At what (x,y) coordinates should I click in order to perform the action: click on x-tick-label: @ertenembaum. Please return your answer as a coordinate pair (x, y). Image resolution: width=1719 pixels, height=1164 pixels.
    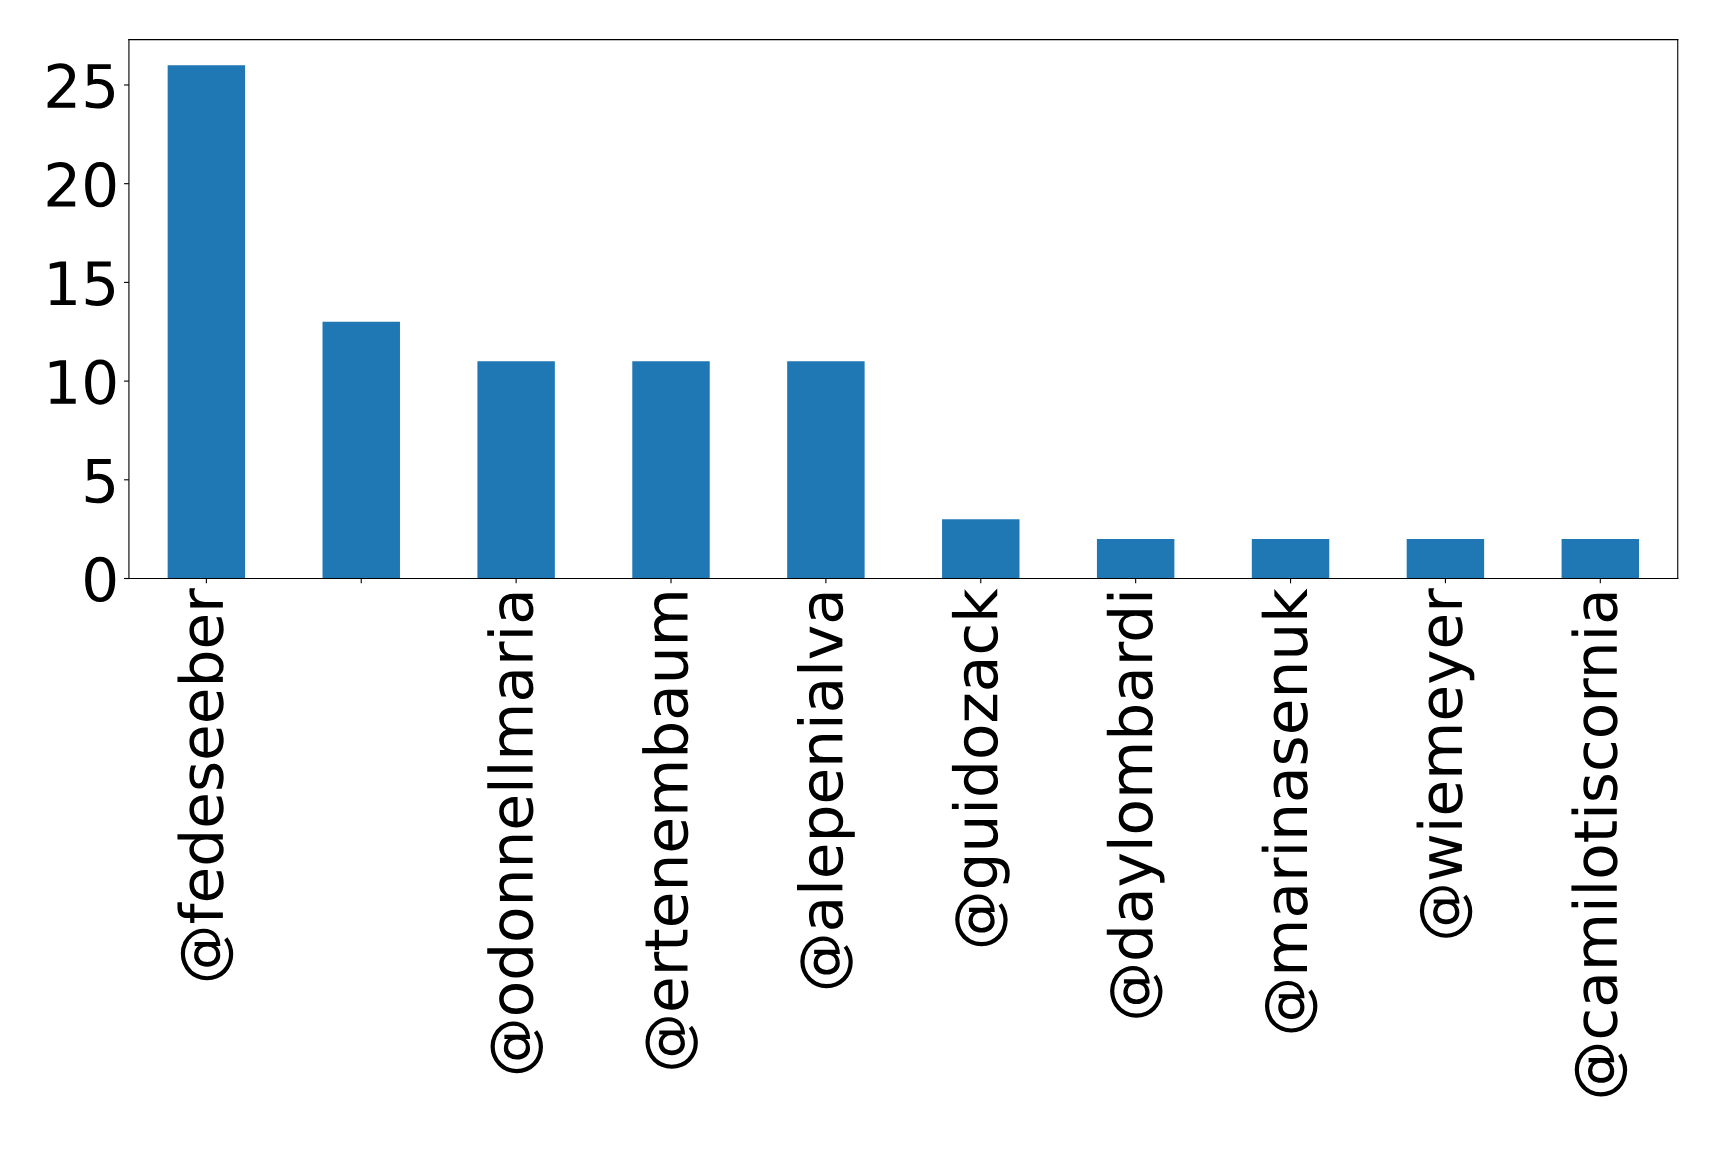
    Looking at the image, I should click on (670, 831).